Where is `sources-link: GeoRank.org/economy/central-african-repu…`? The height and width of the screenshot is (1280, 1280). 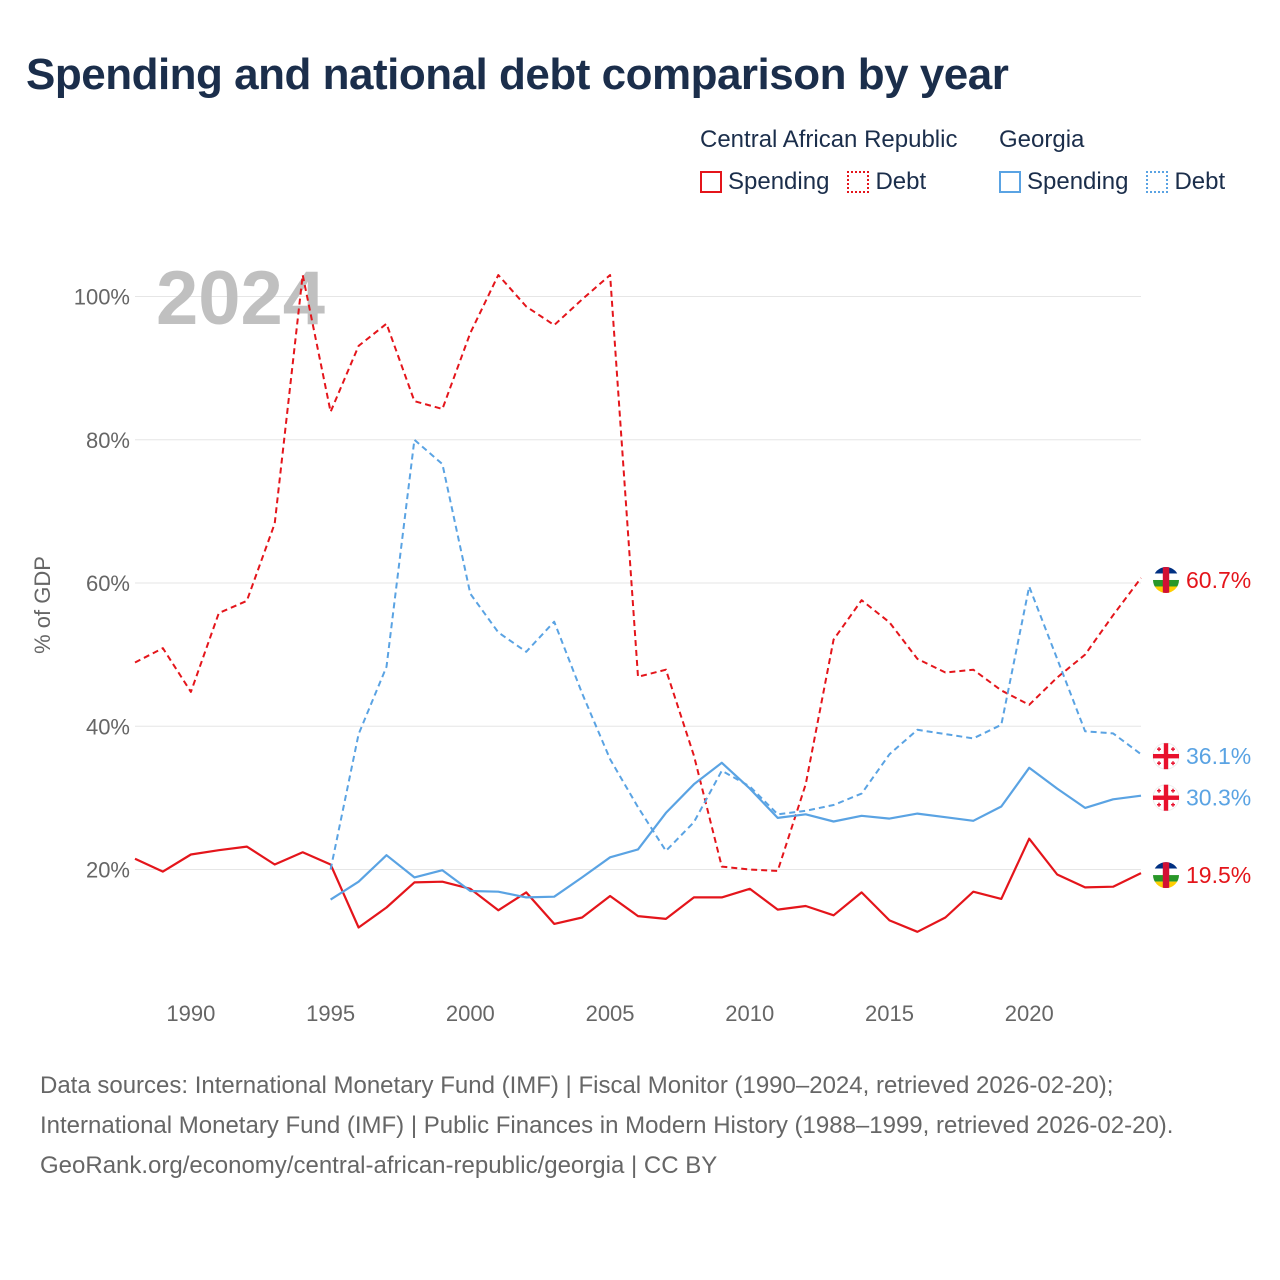
sources-link: GeoRank.org/economy/central-african-repu… is located at coordinates (379, 1165).